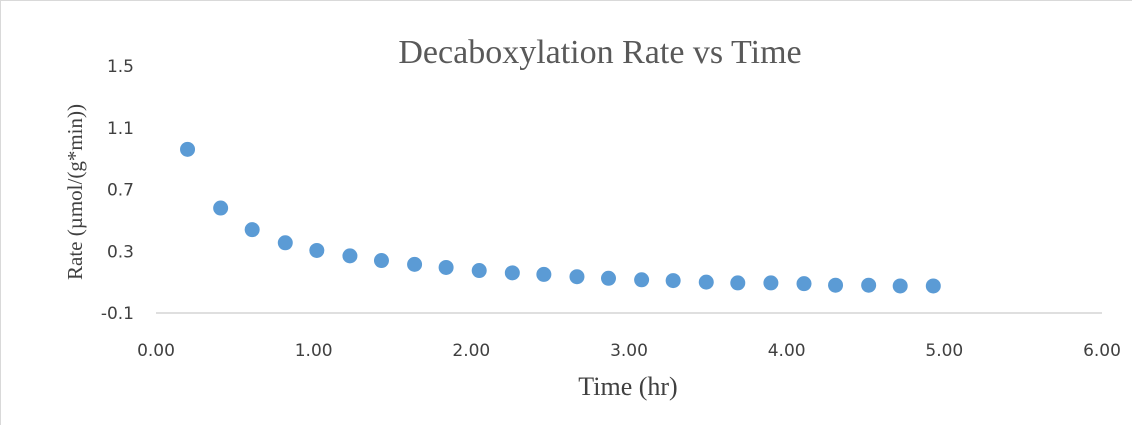 This screenshot has width=1132, height=426. I want to click on x-tick-label: 5.00, so click(944, 351).